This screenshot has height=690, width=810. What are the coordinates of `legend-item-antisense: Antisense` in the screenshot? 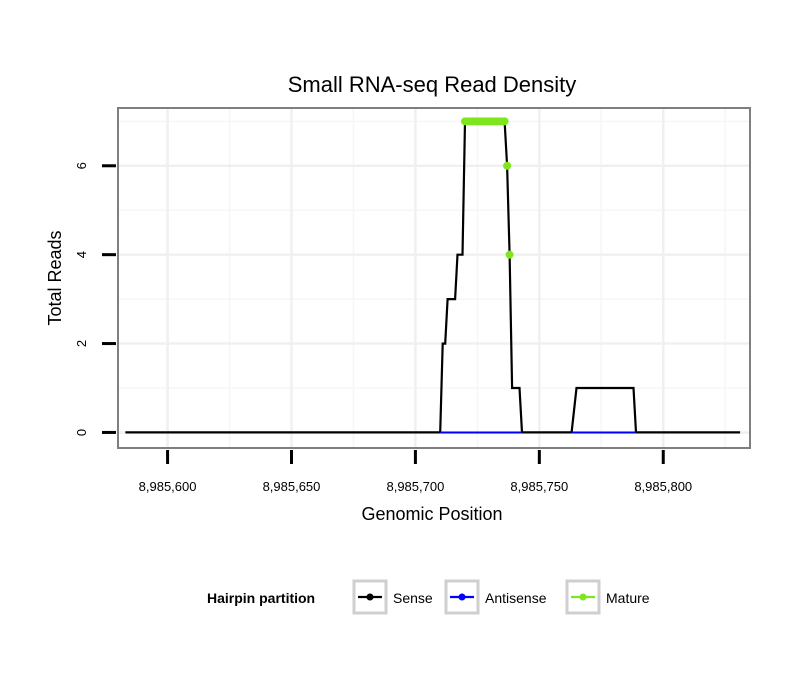 It's located at (495, 597).